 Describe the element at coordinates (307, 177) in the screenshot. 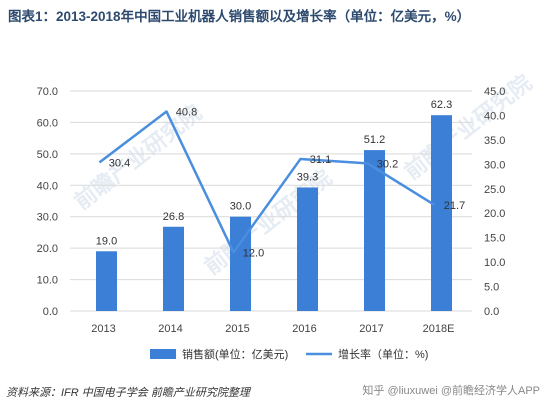

I see `bar-value-label: 39.3` at that location.